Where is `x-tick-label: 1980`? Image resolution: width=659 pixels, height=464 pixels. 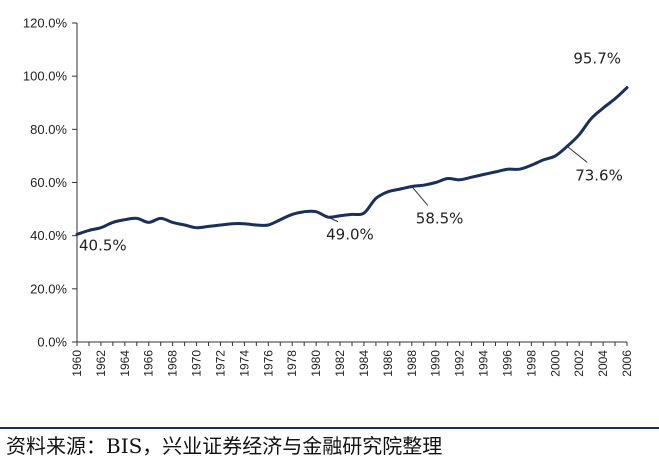 x-tick-label: 1980 is located at coordinates (316, 363).